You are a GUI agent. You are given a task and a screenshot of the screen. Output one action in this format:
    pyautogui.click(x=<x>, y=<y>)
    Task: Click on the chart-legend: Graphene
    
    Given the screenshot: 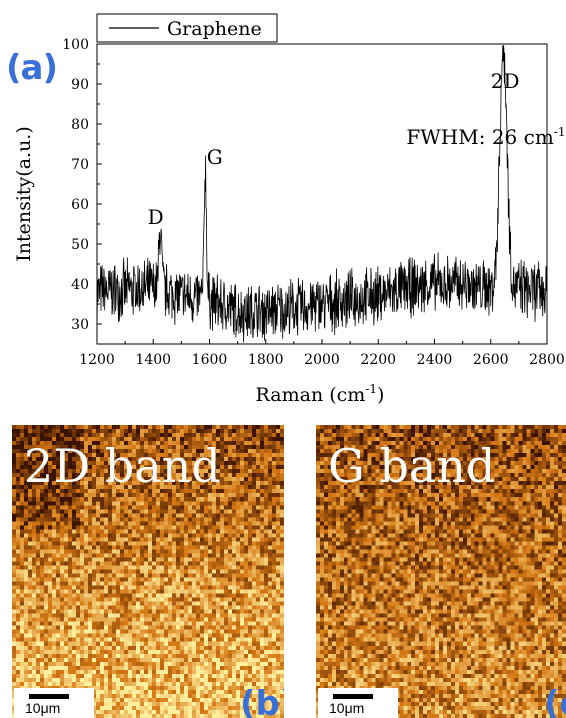 What is the action you would take?
    pyautogui.click(x=187, y=28)
    